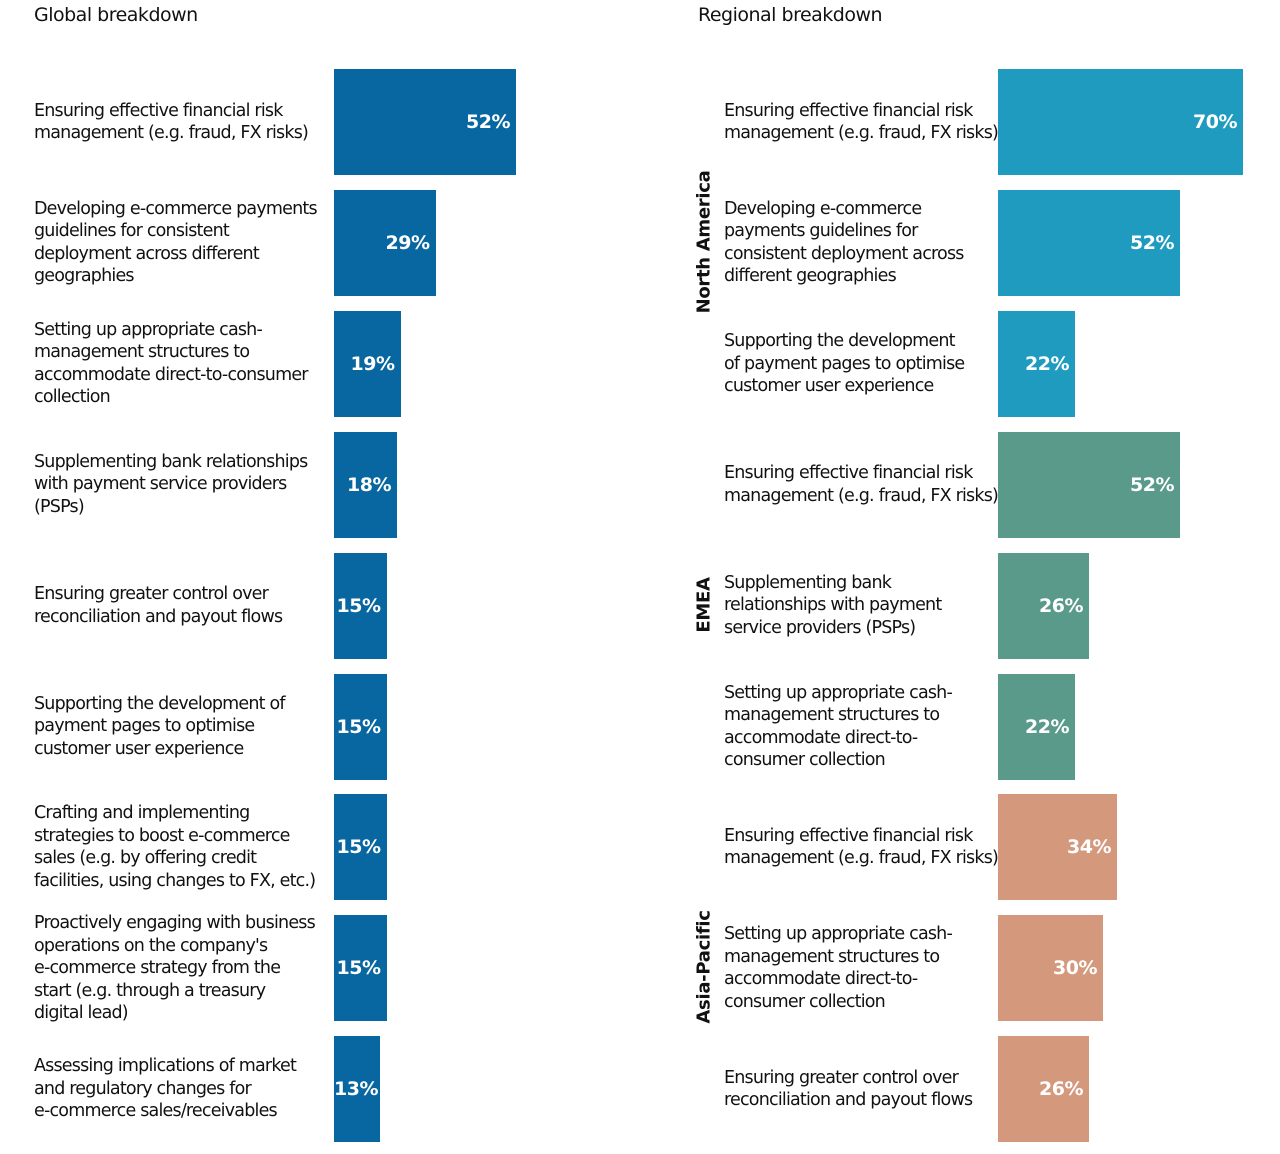  What do you see at coordinates (372, 363) in the screenshot?
I see `value-label: 19%` at bounding box center [372, 363].